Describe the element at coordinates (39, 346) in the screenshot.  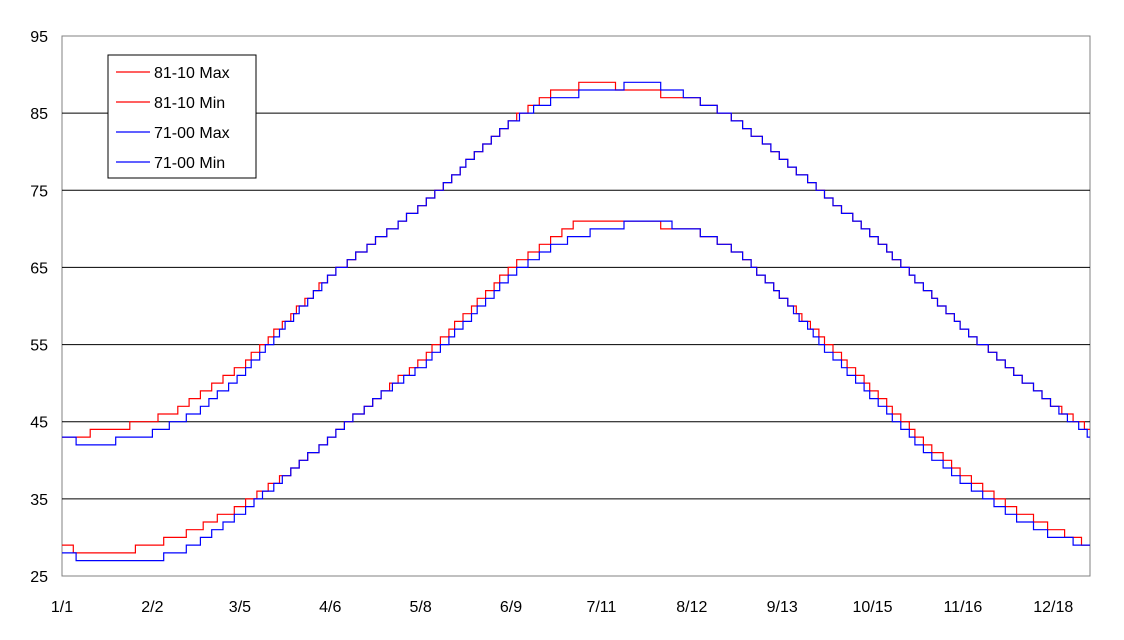
I see `y-tick-label: 55` at that location.